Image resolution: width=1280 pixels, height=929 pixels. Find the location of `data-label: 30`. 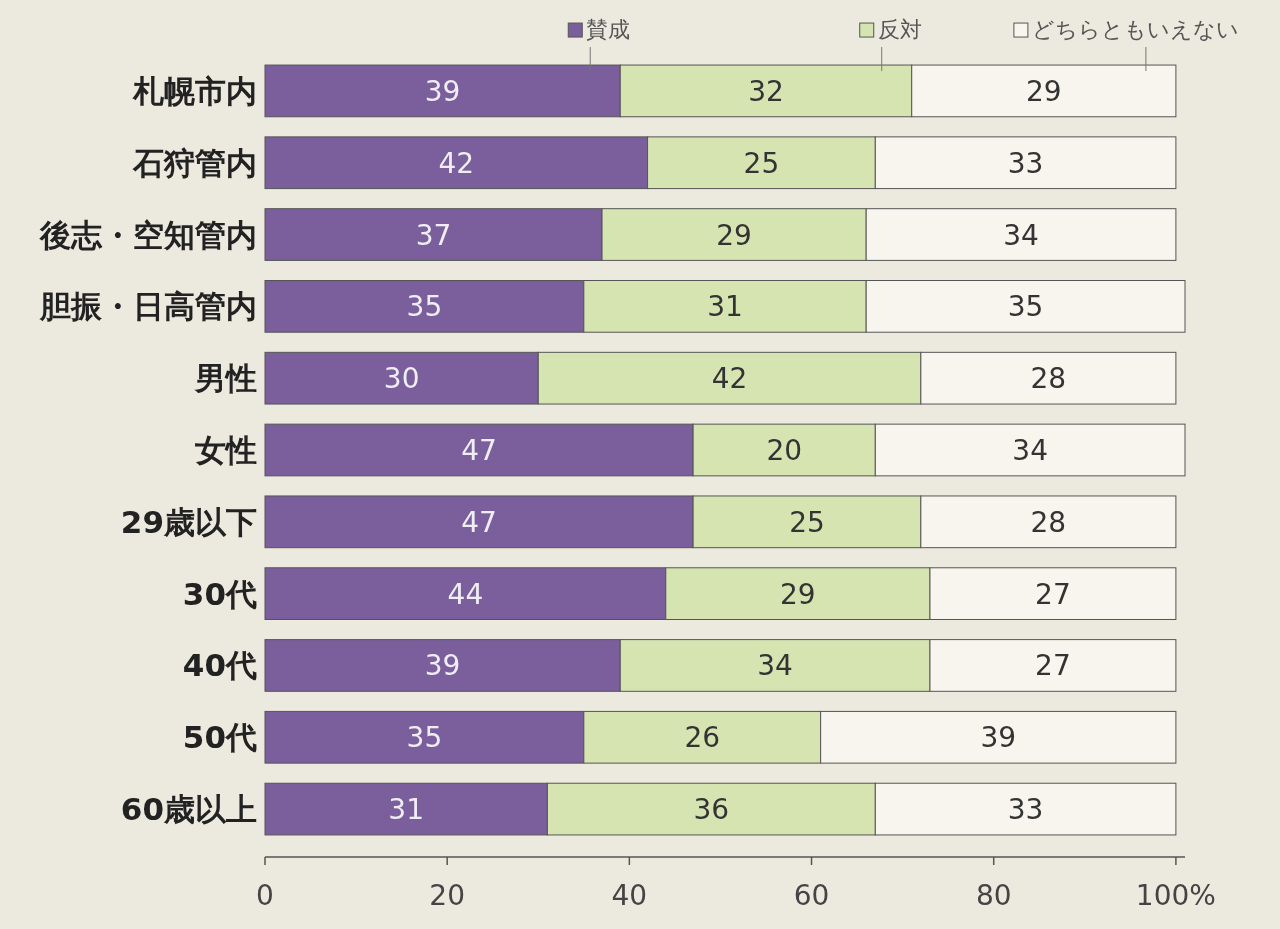

data-label: 30 is located at coordinates (401, 379).